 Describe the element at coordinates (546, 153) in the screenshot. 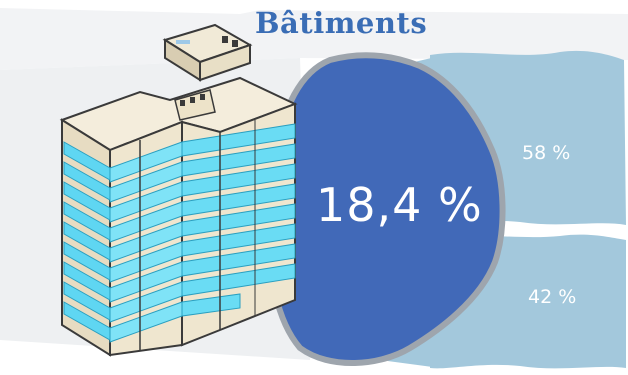

I see `segment-top-label: 58 %` at that location.